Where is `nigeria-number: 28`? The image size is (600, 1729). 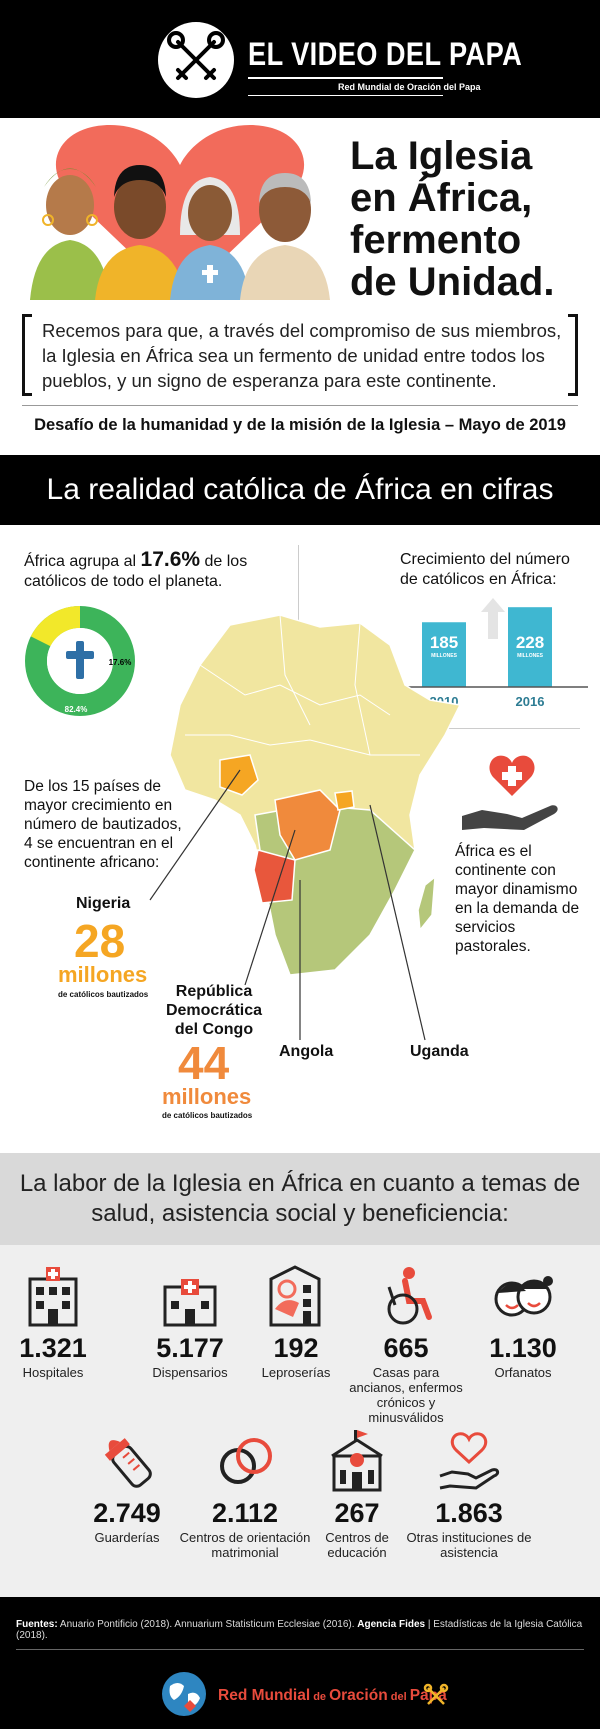
nigeria-number: 28 is located at coordinates (100, 941).